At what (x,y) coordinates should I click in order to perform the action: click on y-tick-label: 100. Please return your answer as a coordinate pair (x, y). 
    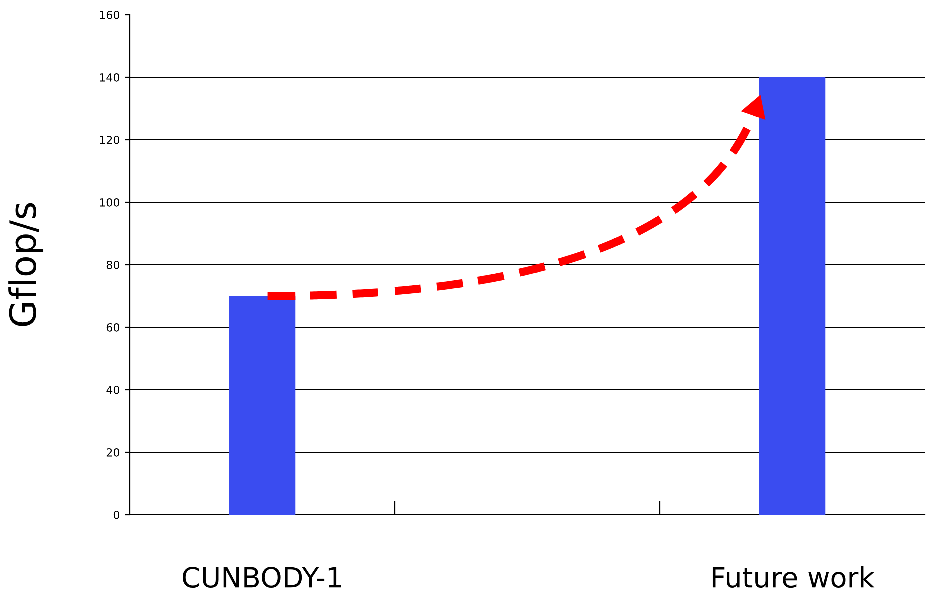
    Looking at the image, I should click on (110, 202).